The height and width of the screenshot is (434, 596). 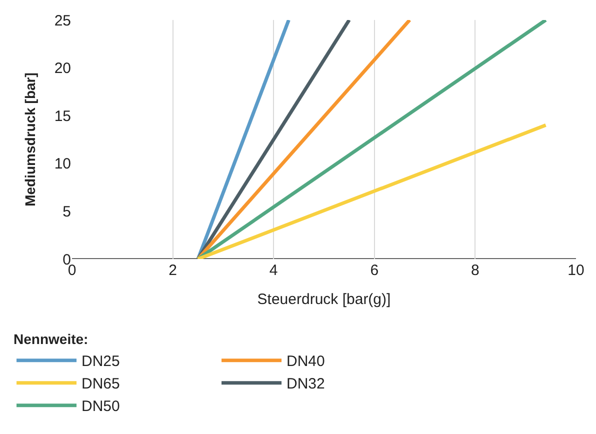 I want to click on legend-label: DN32, so click(x=305, y=384).